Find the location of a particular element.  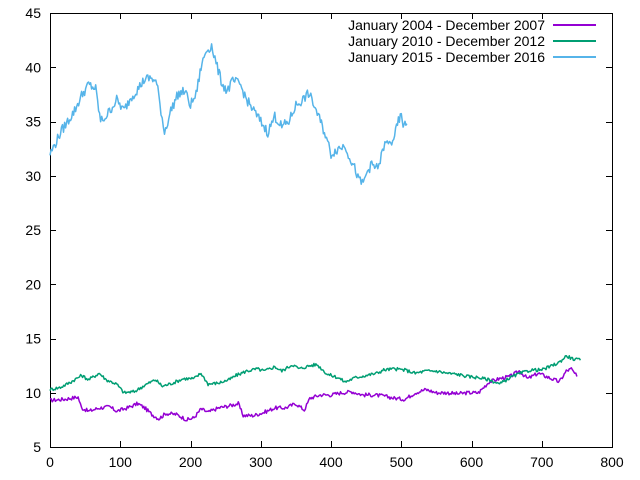

y-tick-label: 45 is located at coordinates (33, 13).